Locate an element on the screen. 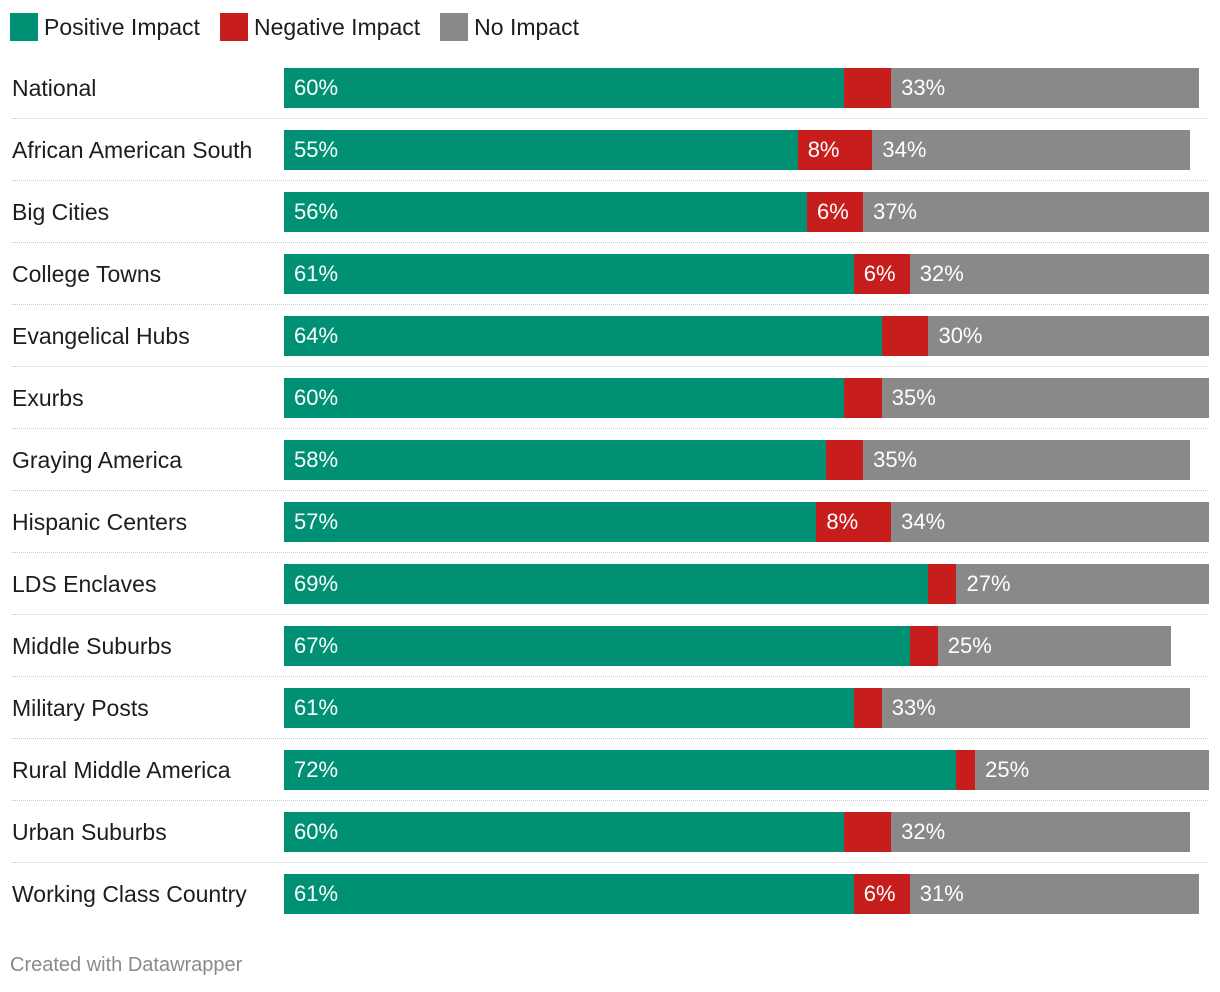 The image size is (1220, 992). bar-row-exurbs: Exurbs 60% 35% is located at coordinates (610, 398).